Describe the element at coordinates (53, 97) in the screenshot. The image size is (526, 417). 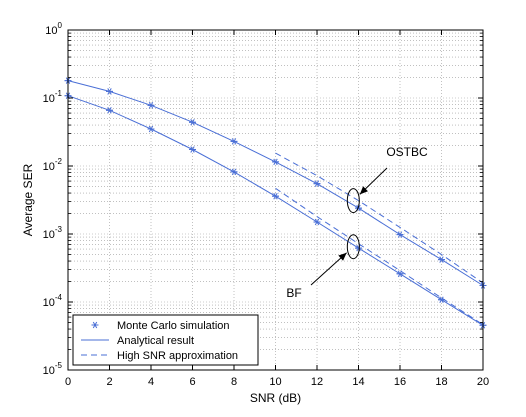
I see `y-tick-label: 10⁻¹` at that location.